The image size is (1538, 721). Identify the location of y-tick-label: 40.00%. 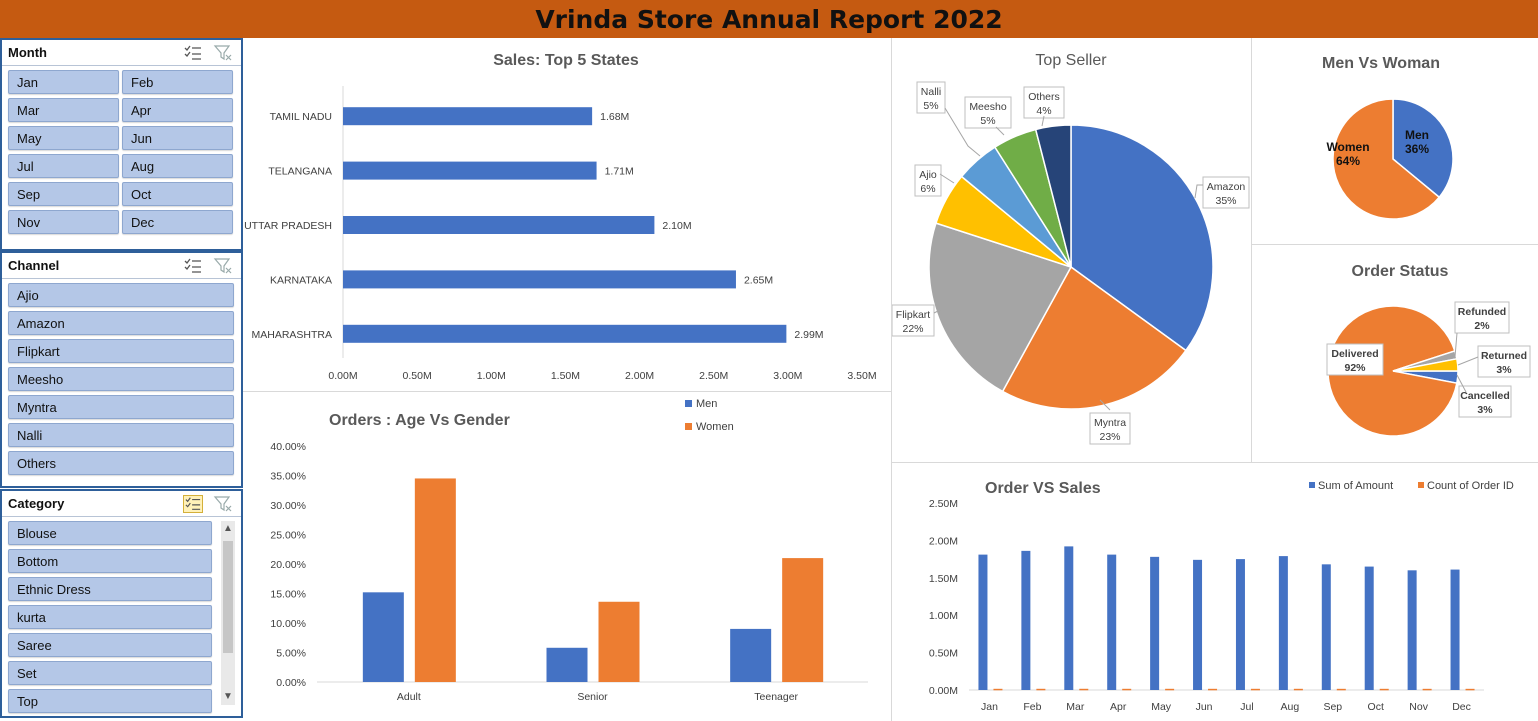
(288, 447).